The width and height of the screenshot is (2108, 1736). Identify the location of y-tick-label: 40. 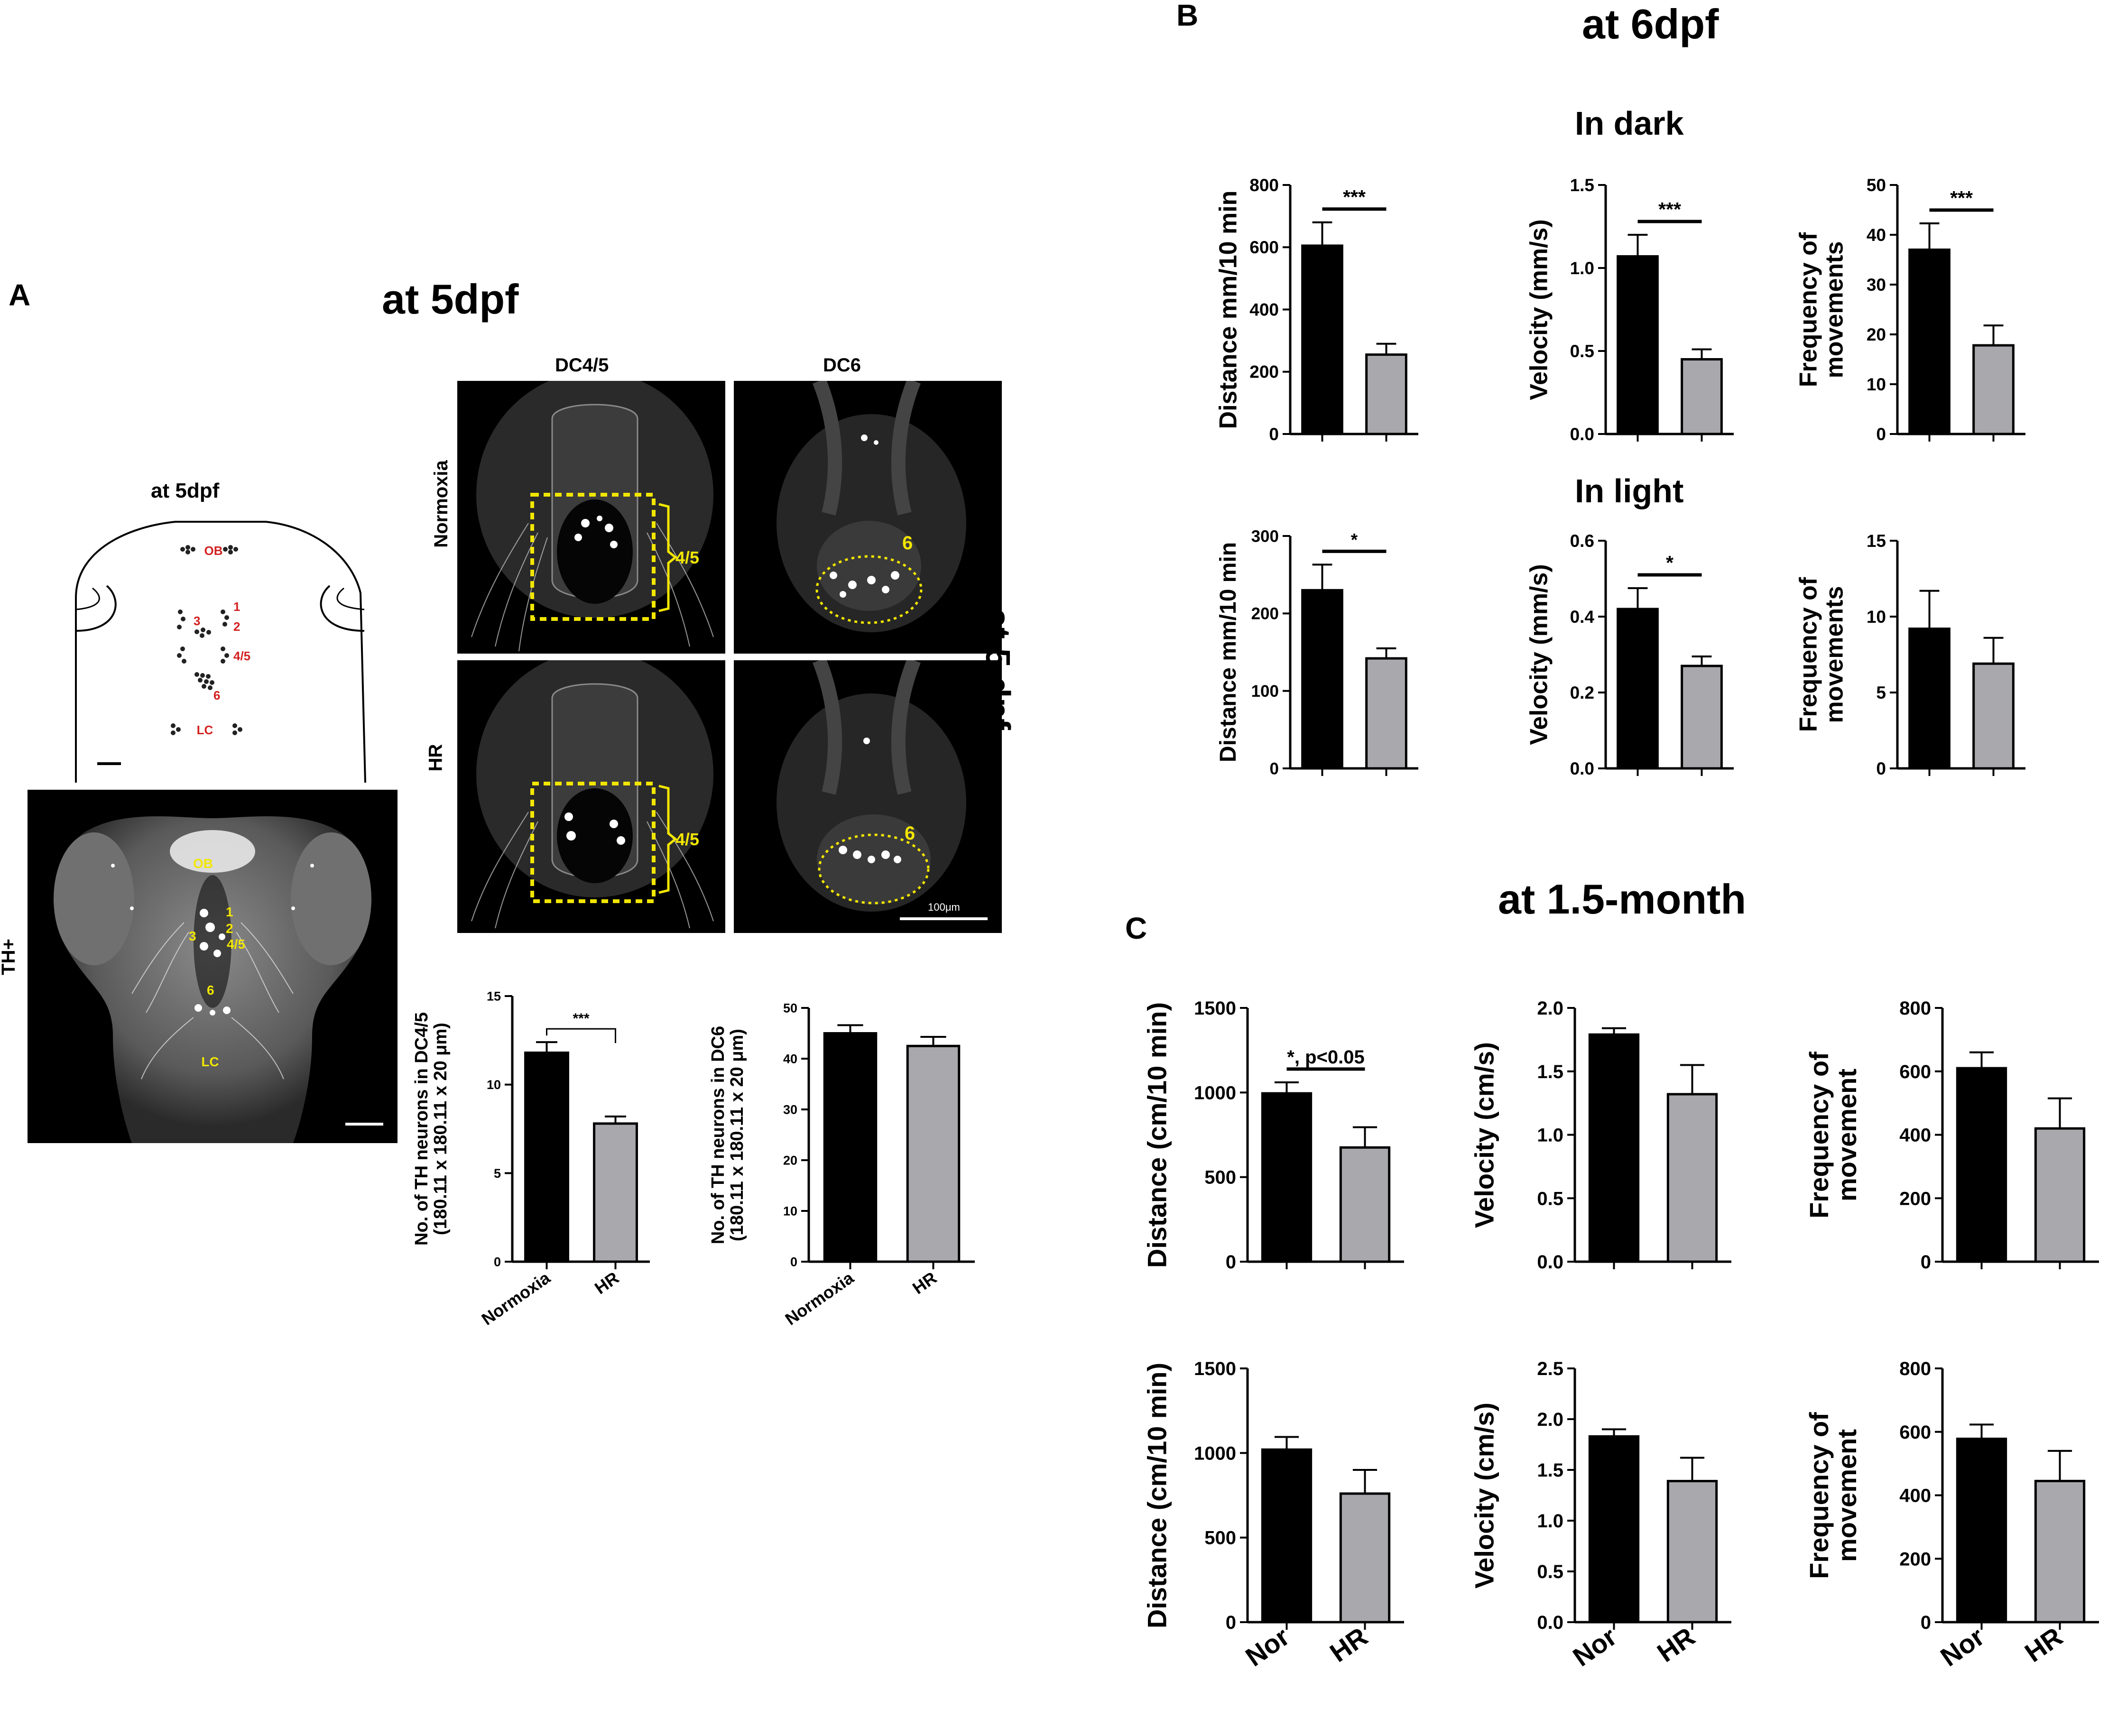
(1877, 235).